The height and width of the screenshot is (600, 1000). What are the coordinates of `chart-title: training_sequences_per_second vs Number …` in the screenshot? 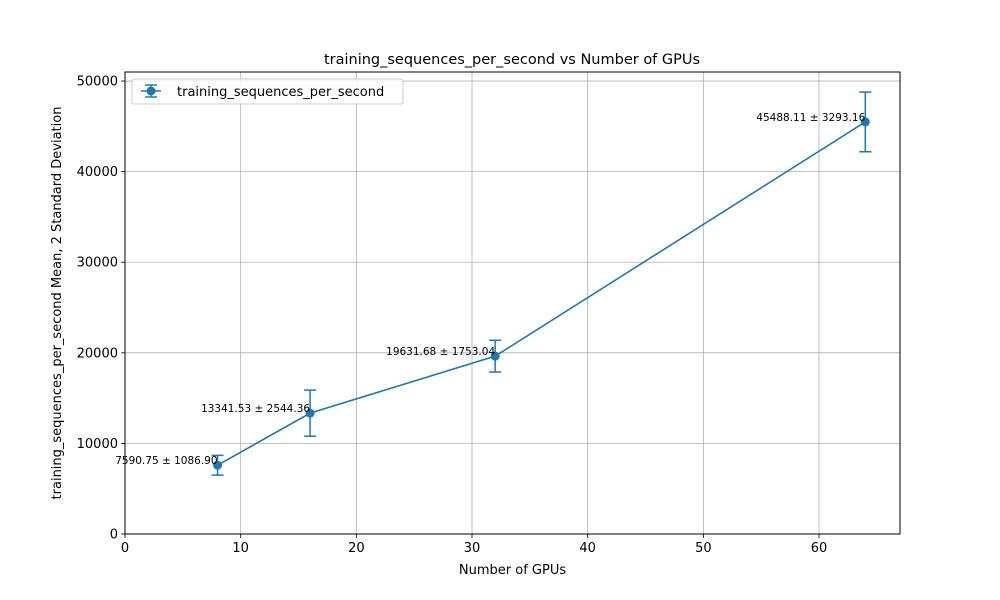 It's located at (512, 60).